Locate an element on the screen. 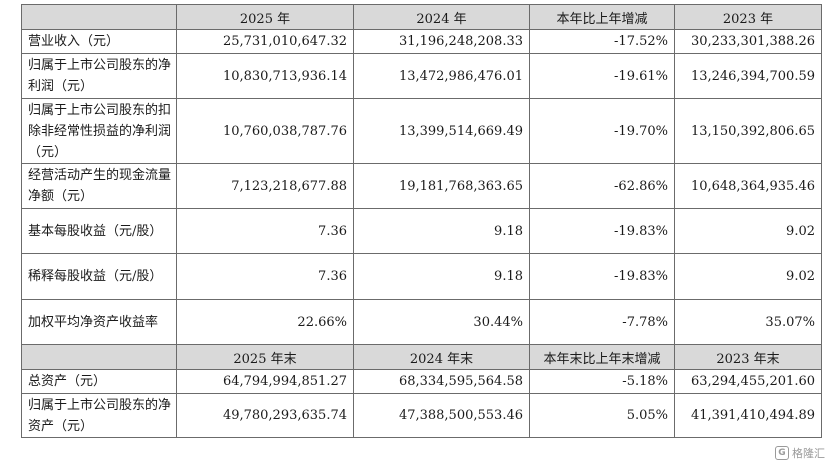  table-subheader-row: 2025 年末 2024 年末 本年末比上年末增减 2023 年末 is located at coordinates (421, 357).